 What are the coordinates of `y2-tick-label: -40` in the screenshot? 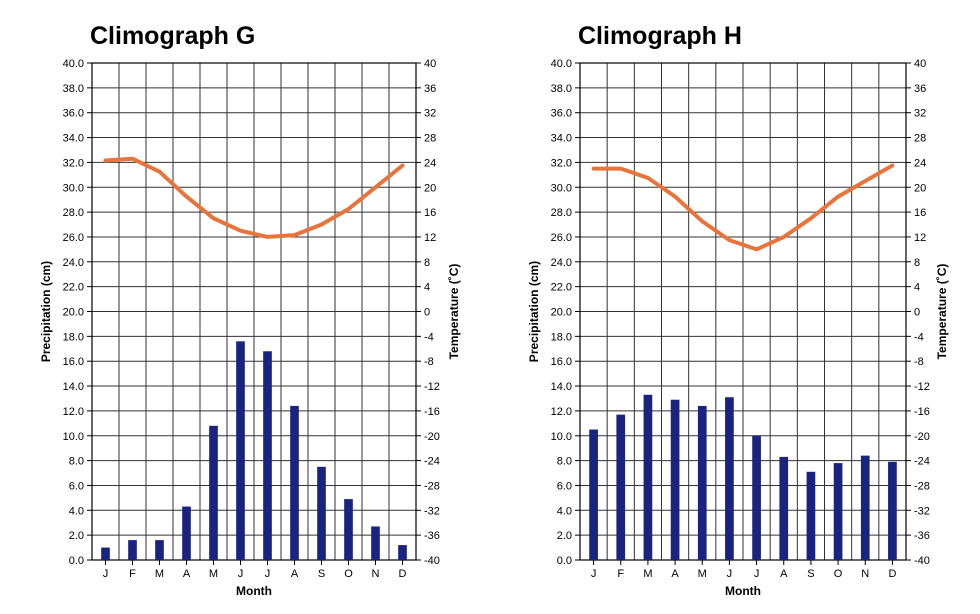 It's located at (922, 561).